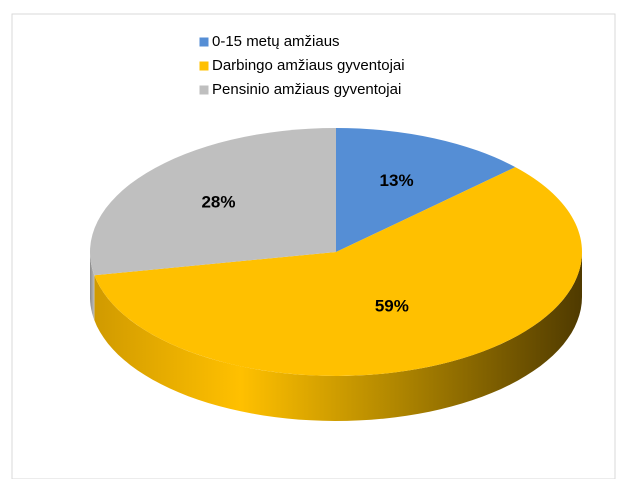  Describe the element at coordinates (308, 65) in the screenshot. I see `legend-label: Darbingo amžiaus gyventojai` at that location.